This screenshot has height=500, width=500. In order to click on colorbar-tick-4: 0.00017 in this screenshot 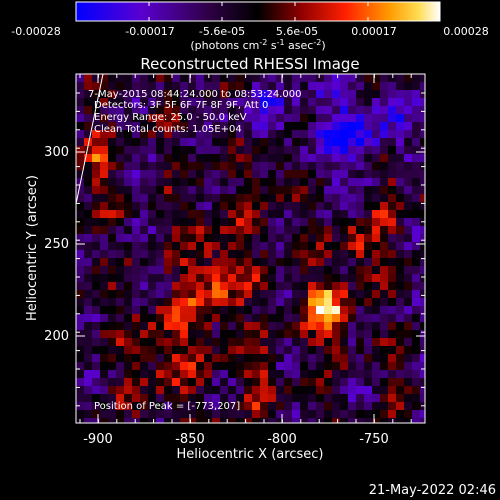, I will do `click(374, 31)`.